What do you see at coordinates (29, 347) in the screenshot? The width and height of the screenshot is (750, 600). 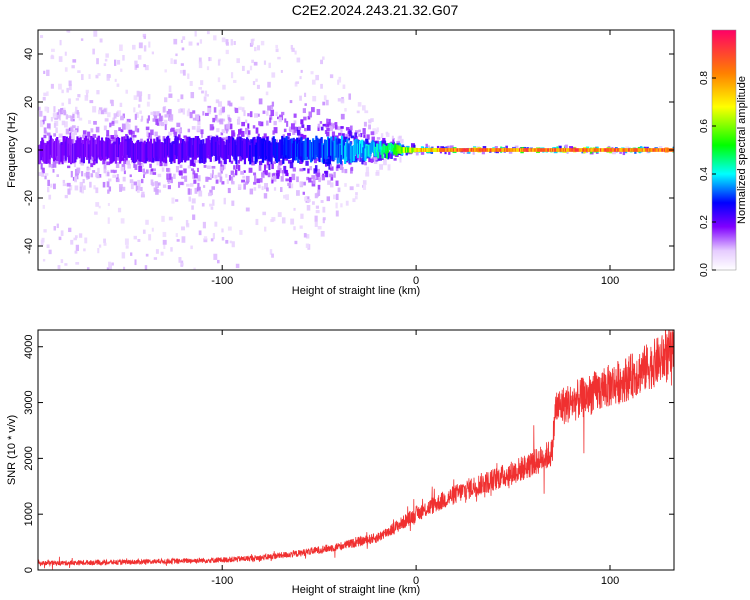 I see `snr-ytick-label: 4000` at bounding box center [29, 347].